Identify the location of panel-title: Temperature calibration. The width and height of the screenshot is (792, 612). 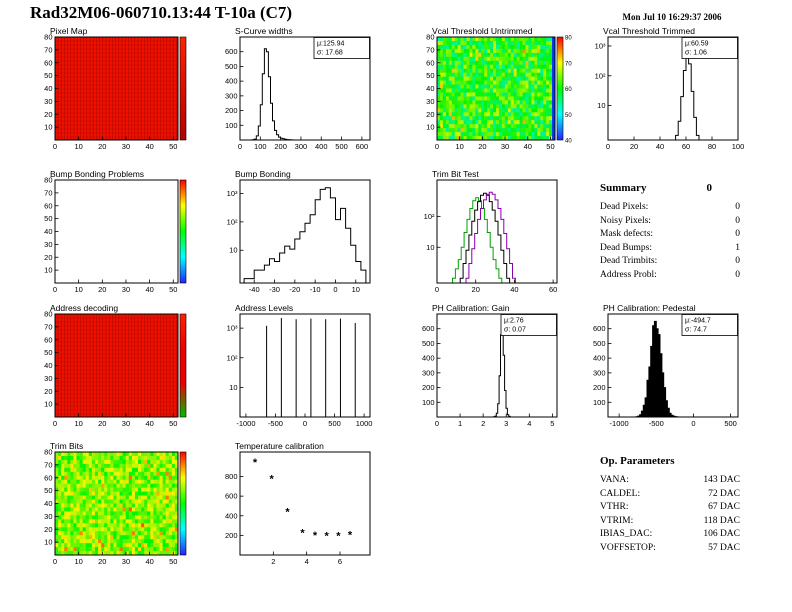
(279, 446).